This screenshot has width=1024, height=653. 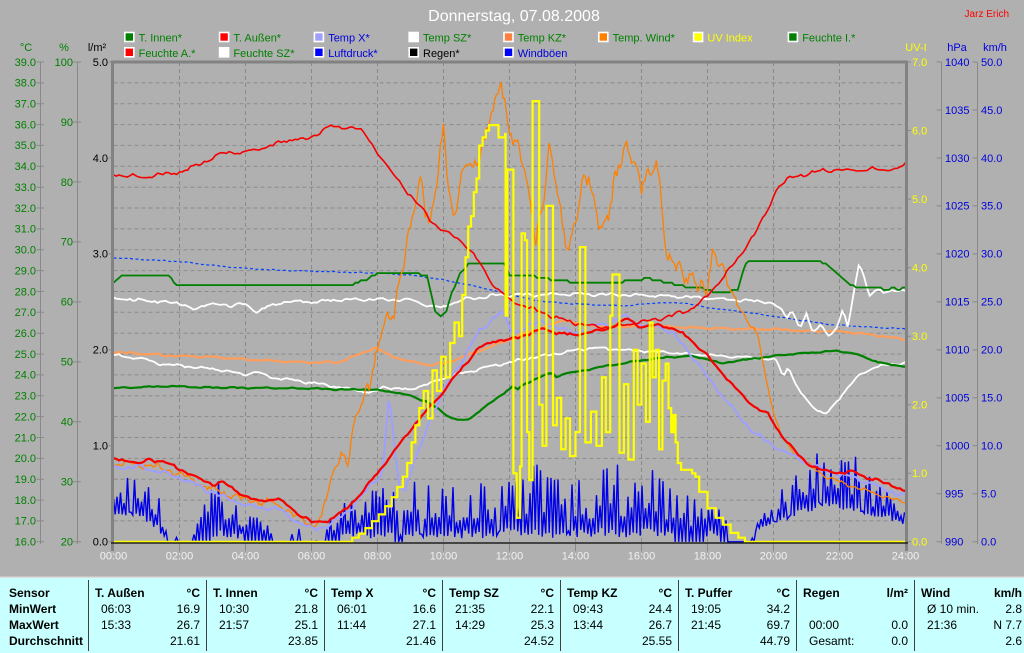 What do you see at coordinates (26, 48) in the screenshot?
I see `svg-text: °C` at bounding box center [26, 48].